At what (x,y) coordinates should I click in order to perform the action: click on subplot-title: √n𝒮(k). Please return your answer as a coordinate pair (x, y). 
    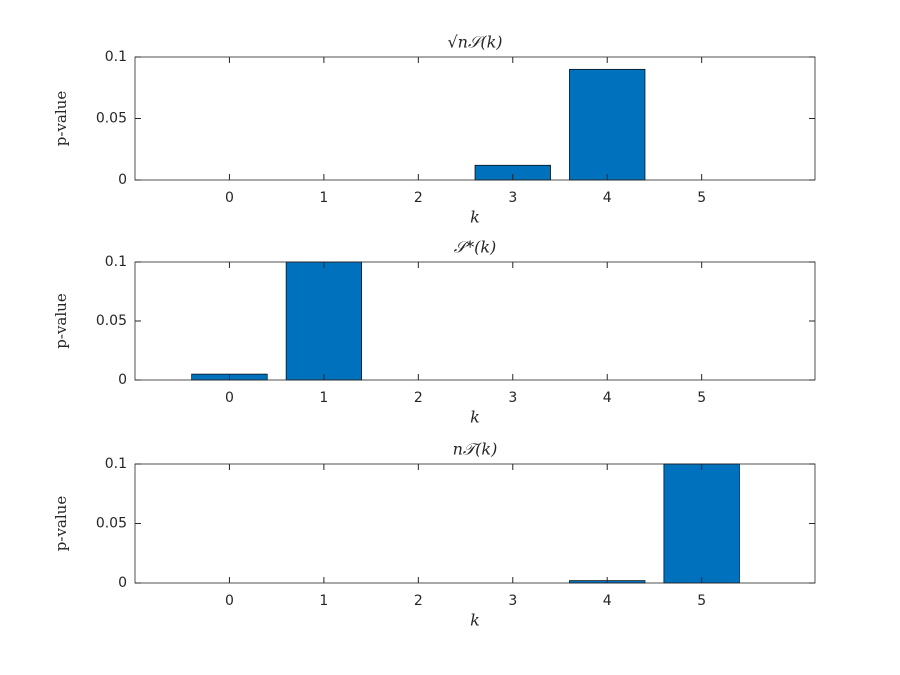
    Looking at the image, I should click on (474, 42).